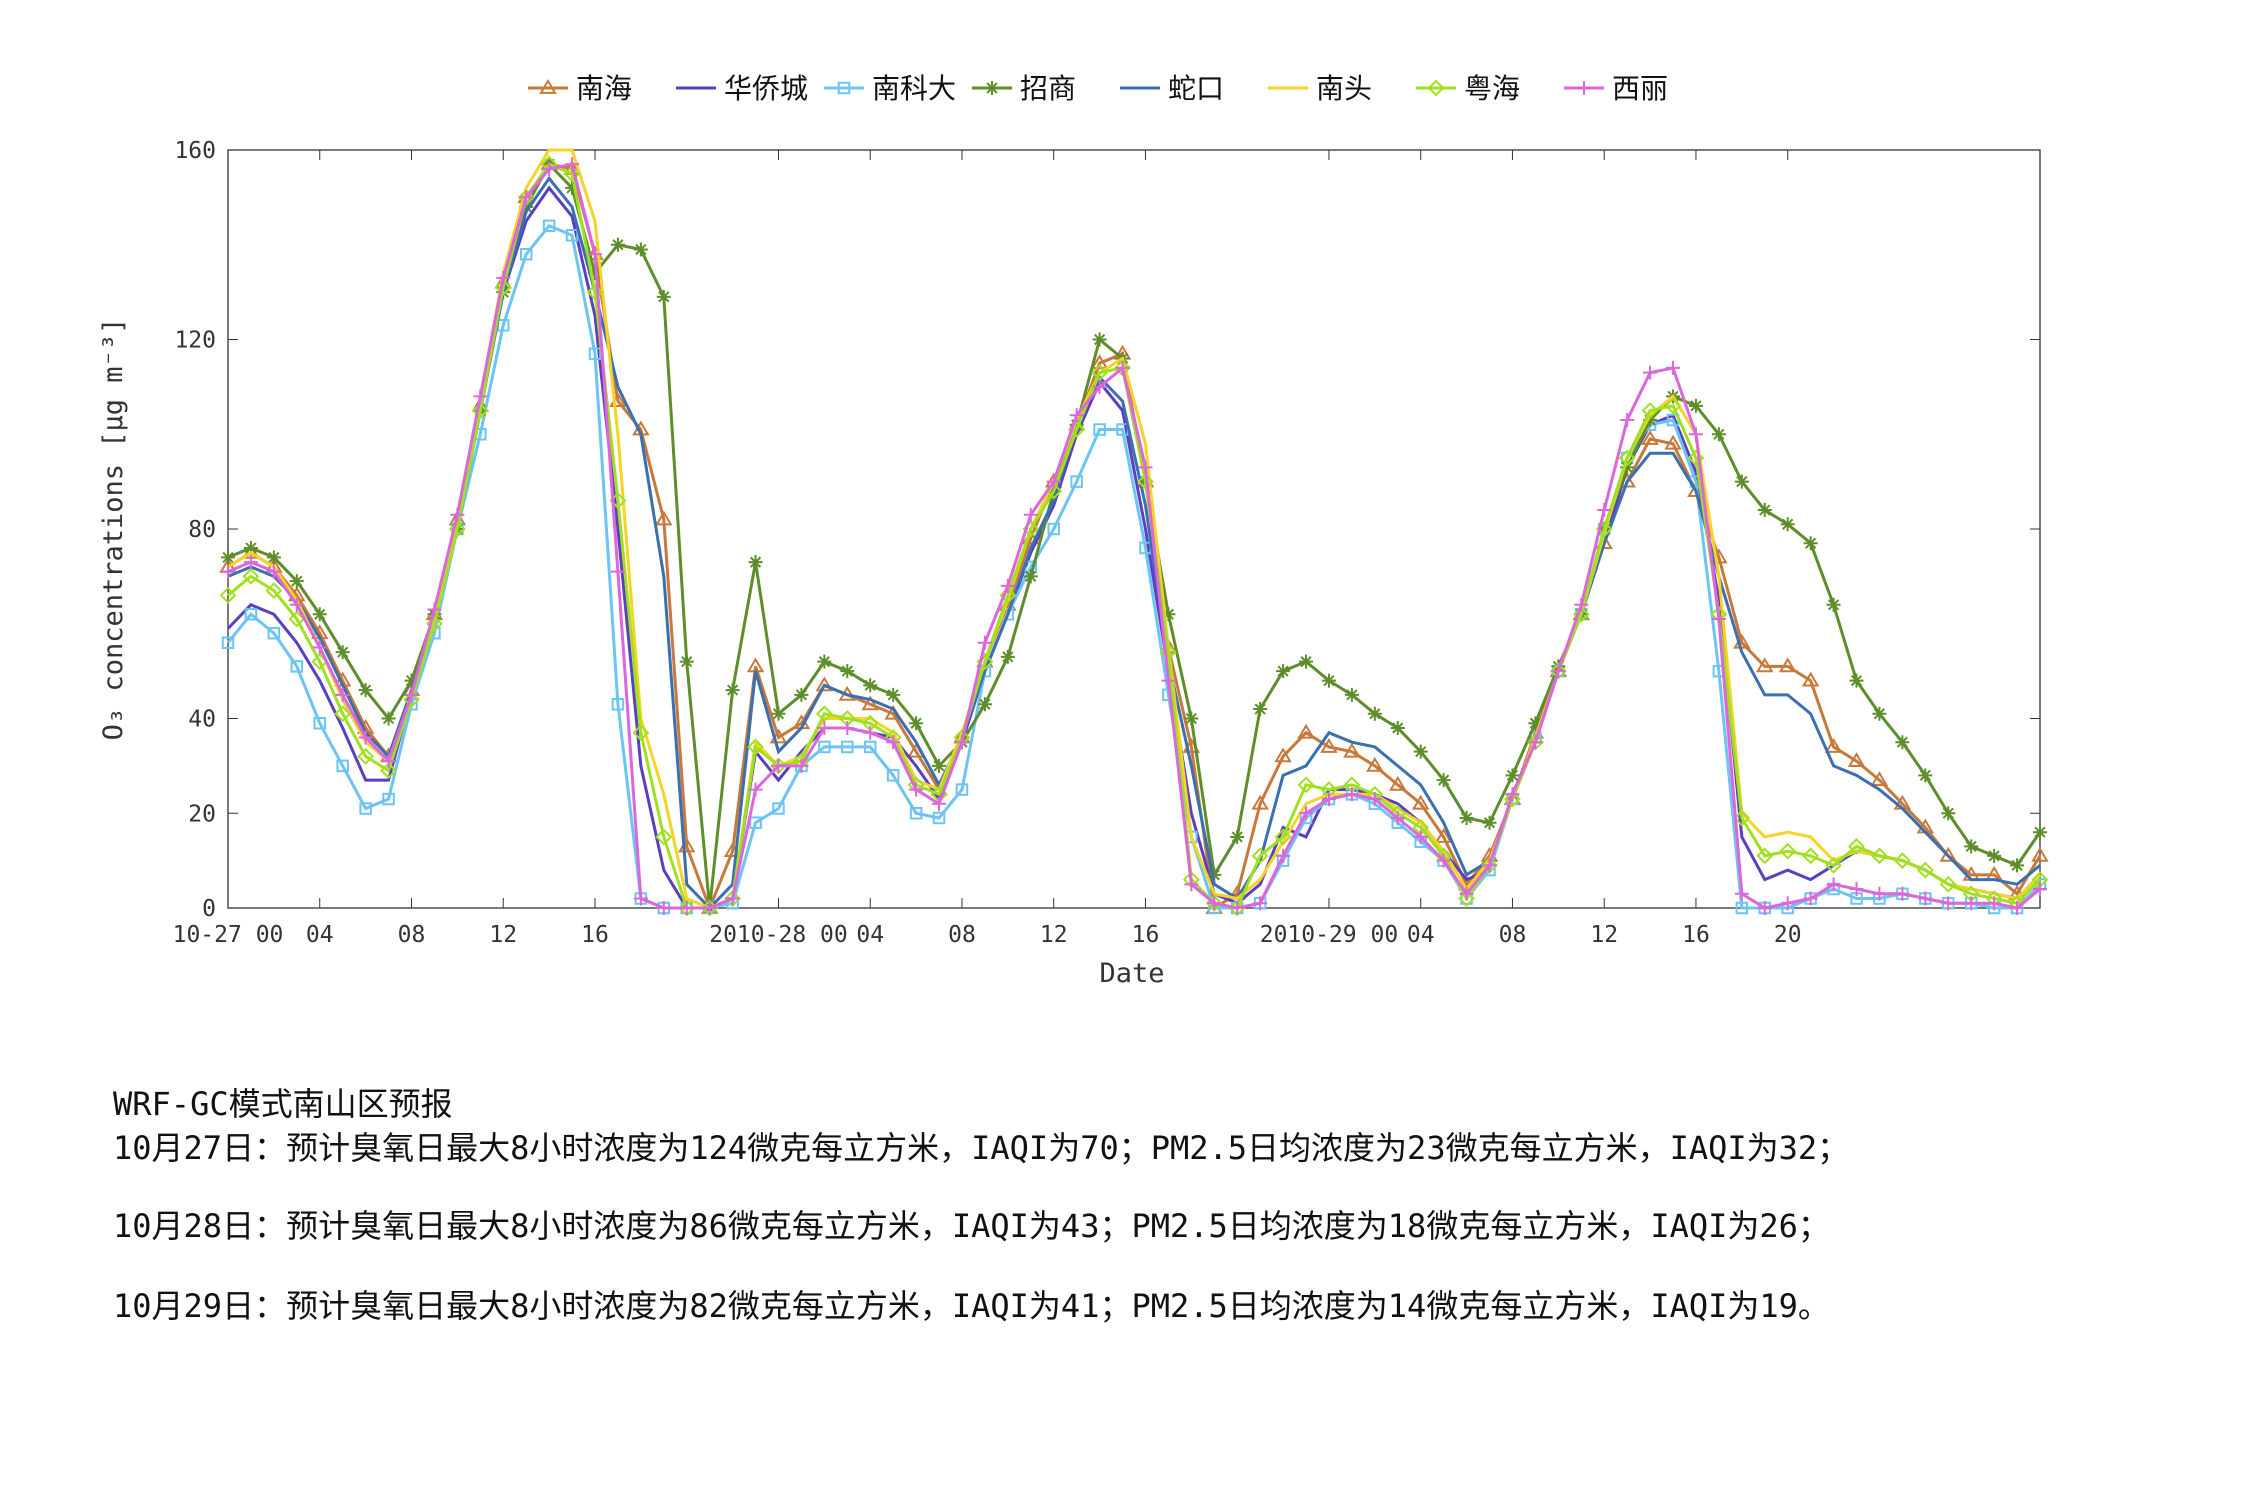 This screenshot has width=2250, height=1500. I want to click on legend: 南海 华侨城 南科大 招商 蛇口 南头 粤海 西丽, so click(1098, 88).